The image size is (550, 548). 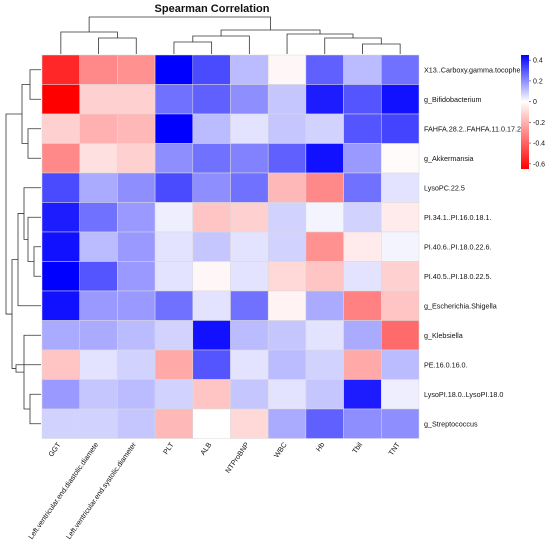 What do you see at coordinates (446, 364) in the screenshot?
I see `row-label: PE.16.0.16.0.` at bounding box center [446, 364].